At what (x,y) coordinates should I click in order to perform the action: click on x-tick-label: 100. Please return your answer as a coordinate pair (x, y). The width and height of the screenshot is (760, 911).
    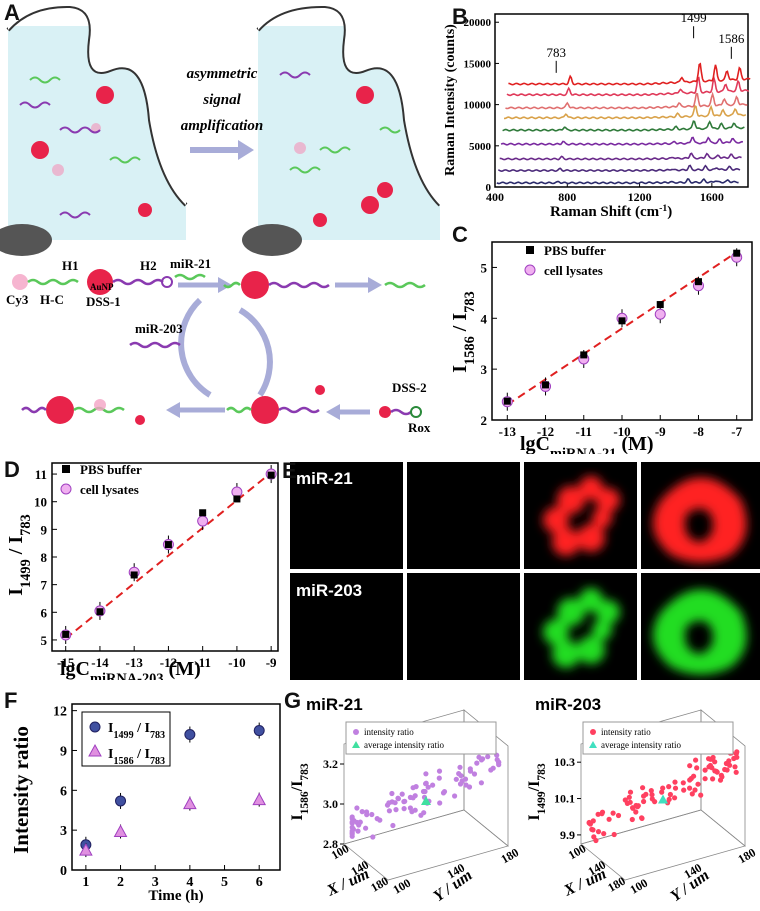
    Looking at the image, I should click on (577, 851).